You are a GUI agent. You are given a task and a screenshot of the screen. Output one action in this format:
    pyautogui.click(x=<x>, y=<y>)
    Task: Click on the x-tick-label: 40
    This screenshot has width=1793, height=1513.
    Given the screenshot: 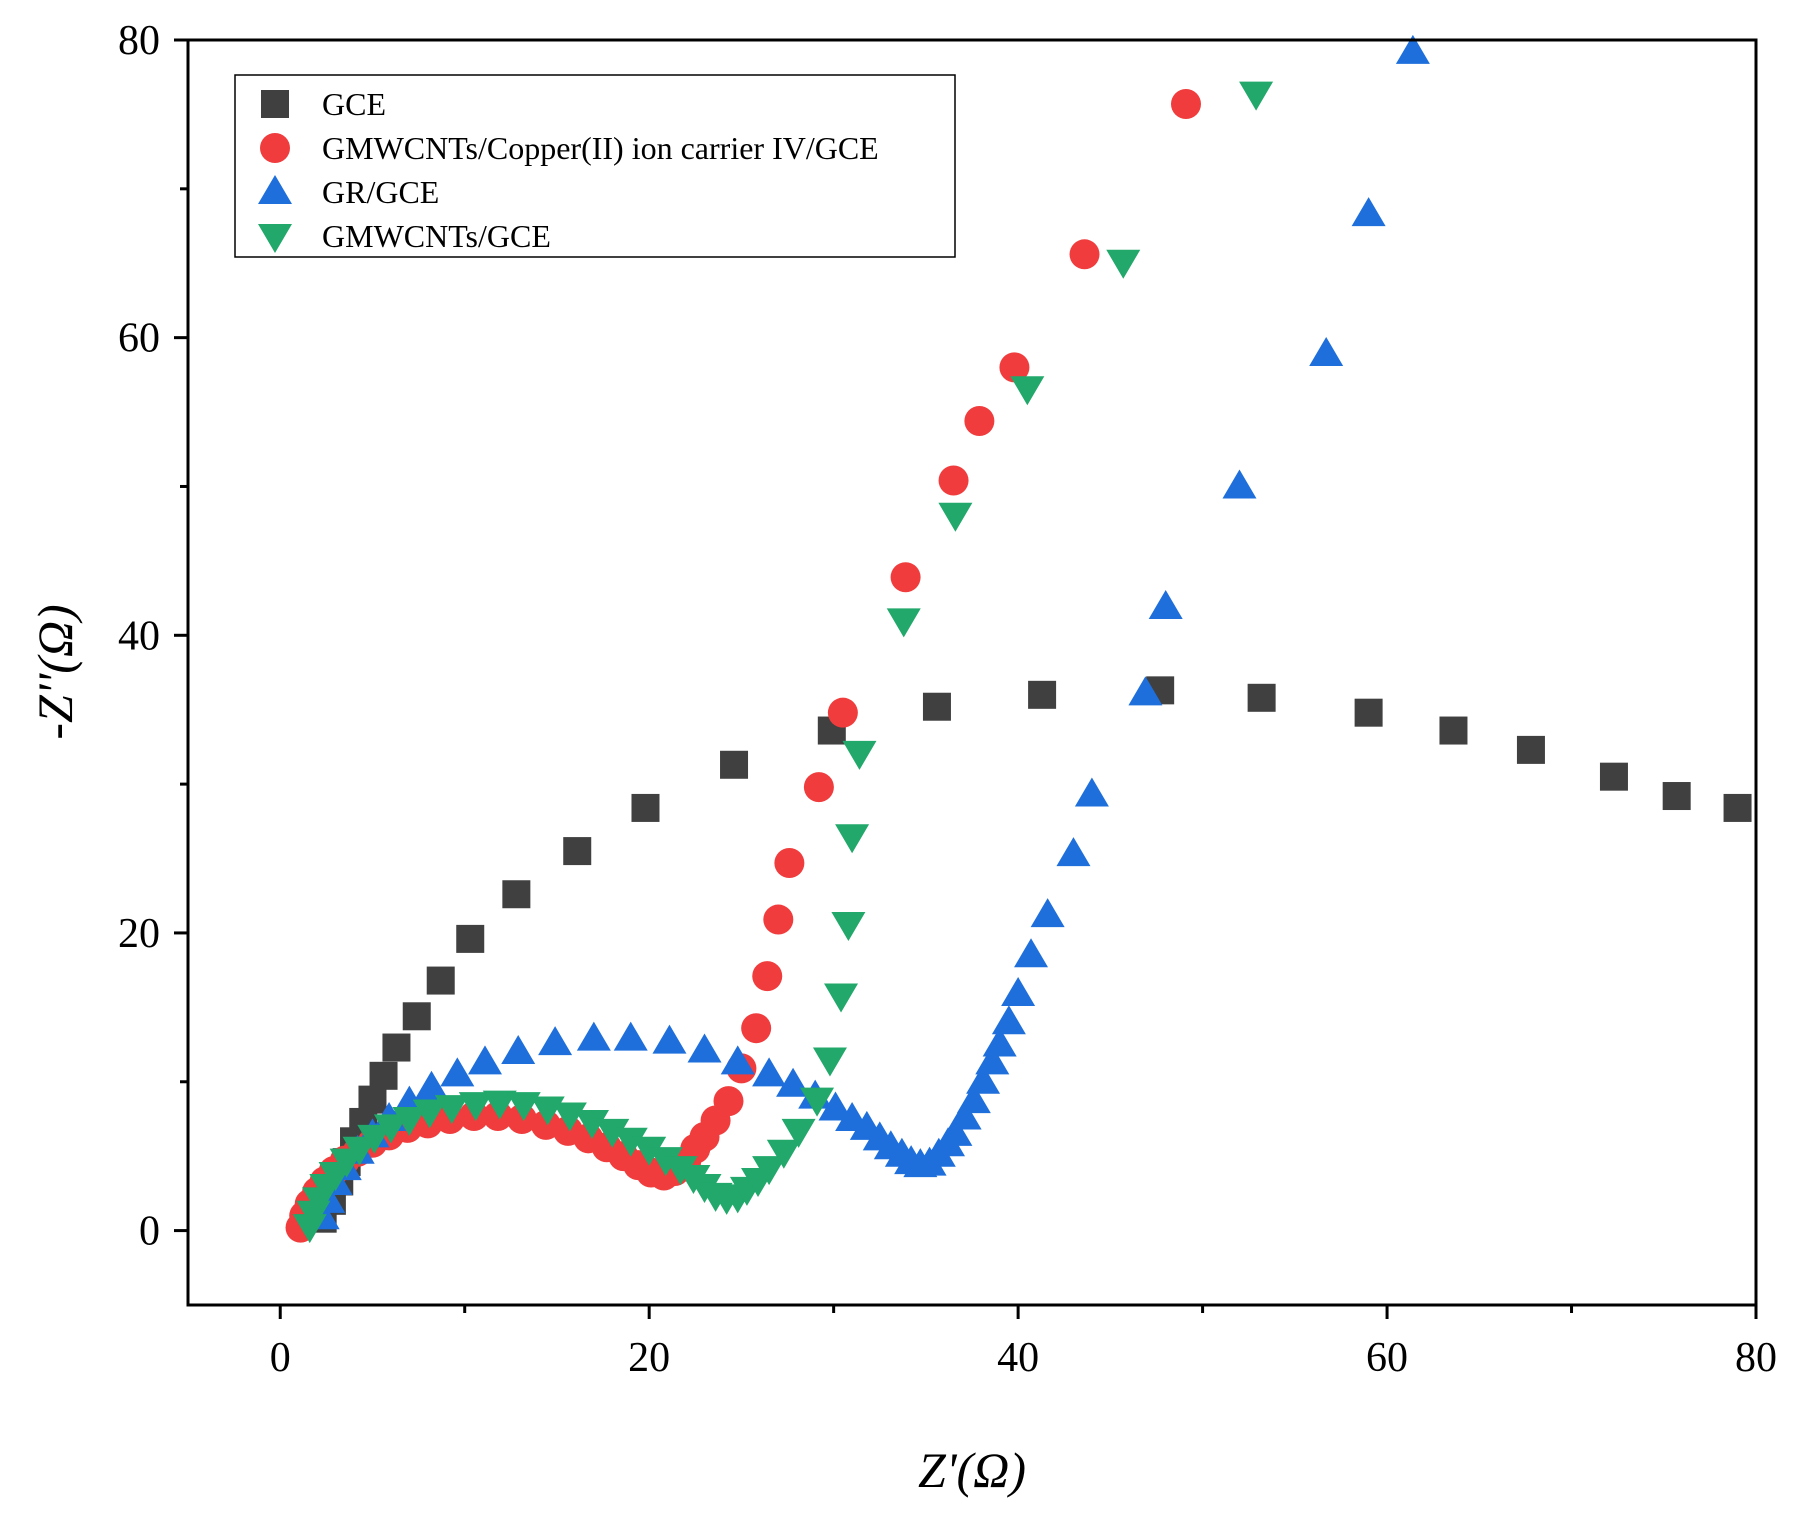 What is the action you would take?
    pyautogui.click(x=1018, y=1358)
    